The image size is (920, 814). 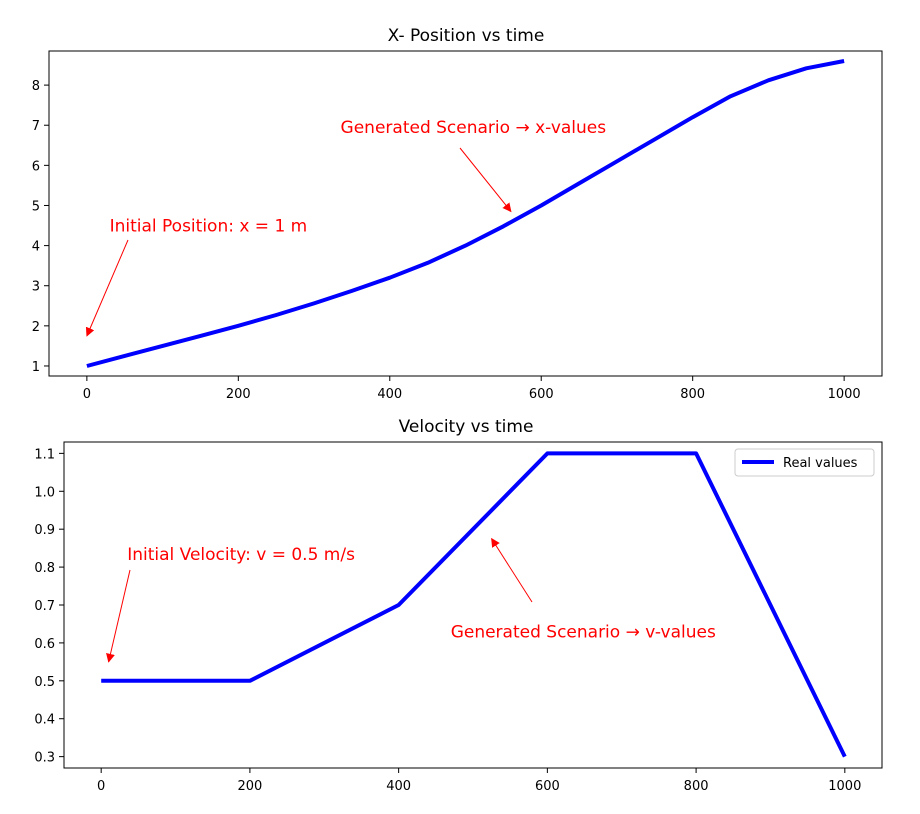 I want to click on y-tick-label: 5, so click(x=36, y=206).